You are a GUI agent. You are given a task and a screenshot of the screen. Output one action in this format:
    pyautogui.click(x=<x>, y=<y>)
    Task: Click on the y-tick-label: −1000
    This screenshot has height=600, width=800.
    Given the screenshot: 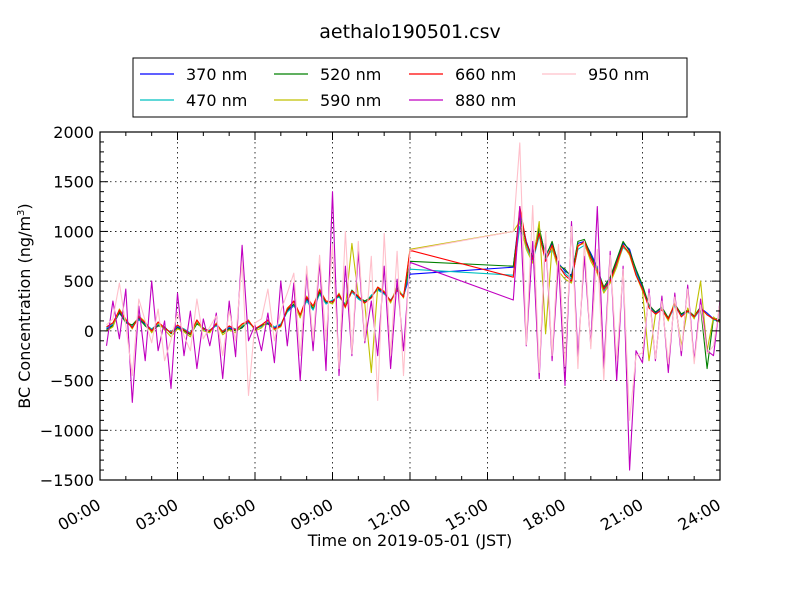 What is the action you would take?
    pyautogui.click(x=67, y=430)
    